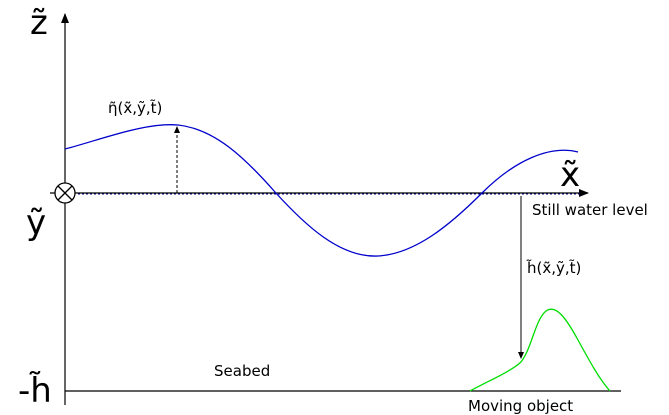 This screenshot has height=415, width=669. What do you see at coordinates (554, 267) in the screenshot?
I see `h-label: h̃(x̃,ỹ,t̃)` at bounding box center [554, 267].